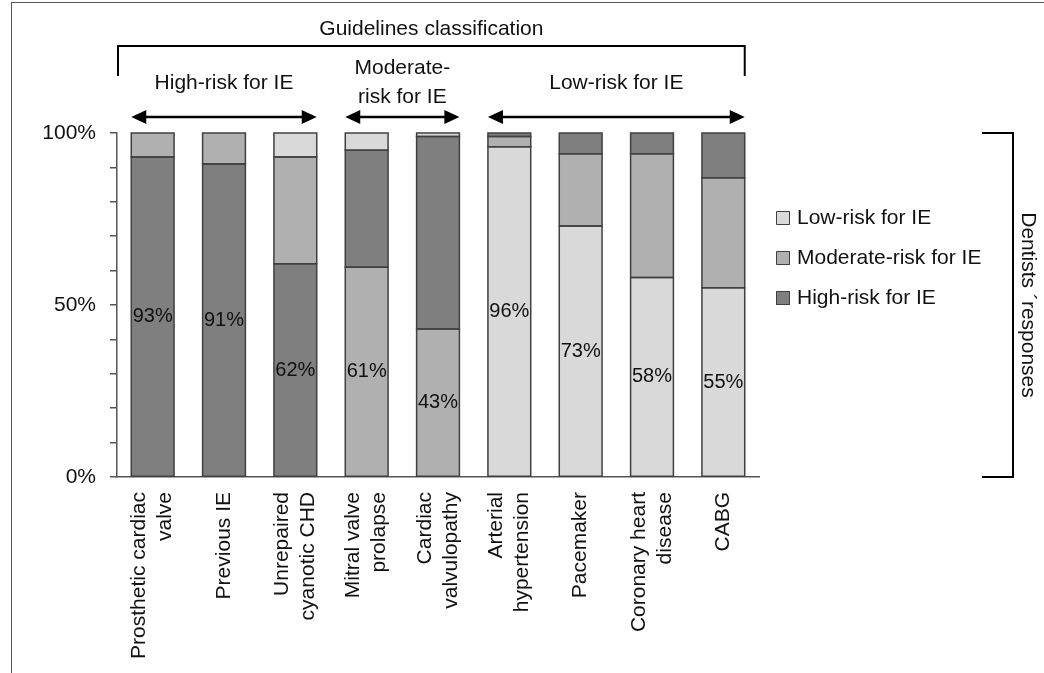 Image resolution: width=1044 pixels, height=673 pixels. Describe the element at coordinates (69, 131) in the screenshot. I see `y-tick-label: 100%` at that location.